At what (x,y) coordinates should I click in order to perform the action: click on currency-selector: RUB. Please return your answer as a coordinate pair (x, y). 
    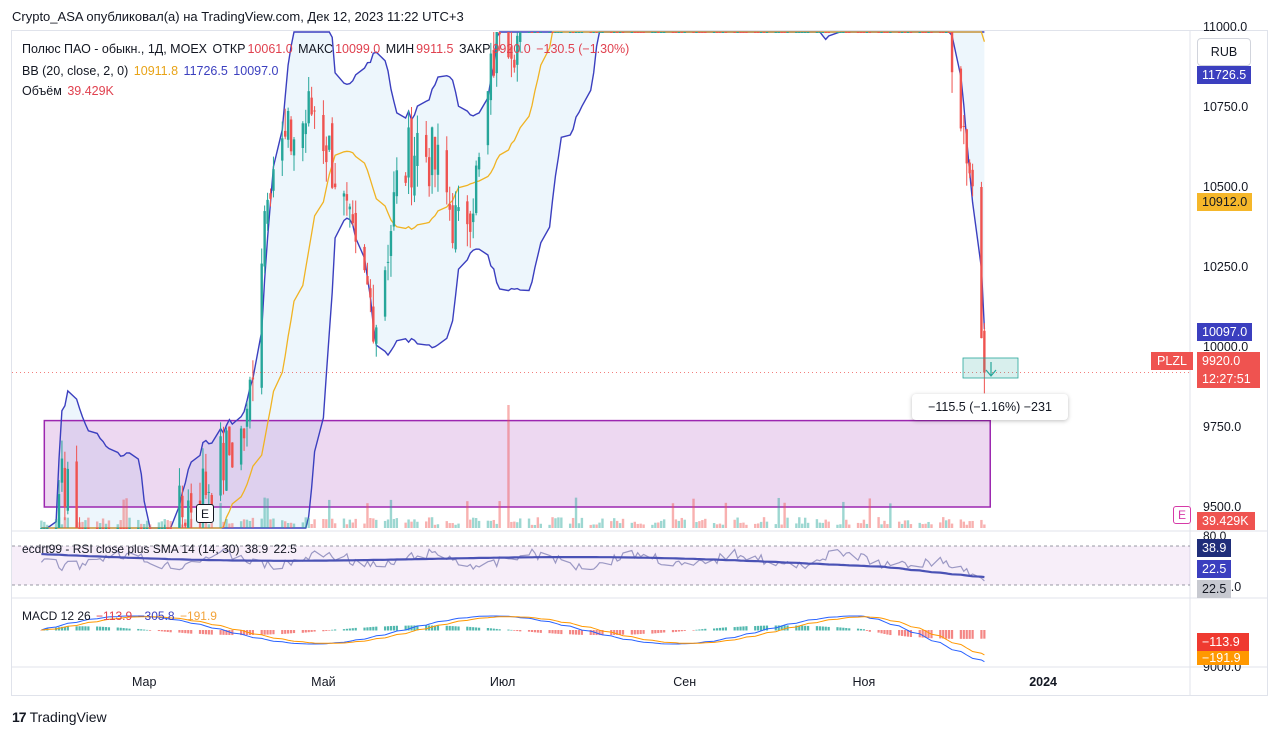
    Looking at the image, I should click on (1224, 52).